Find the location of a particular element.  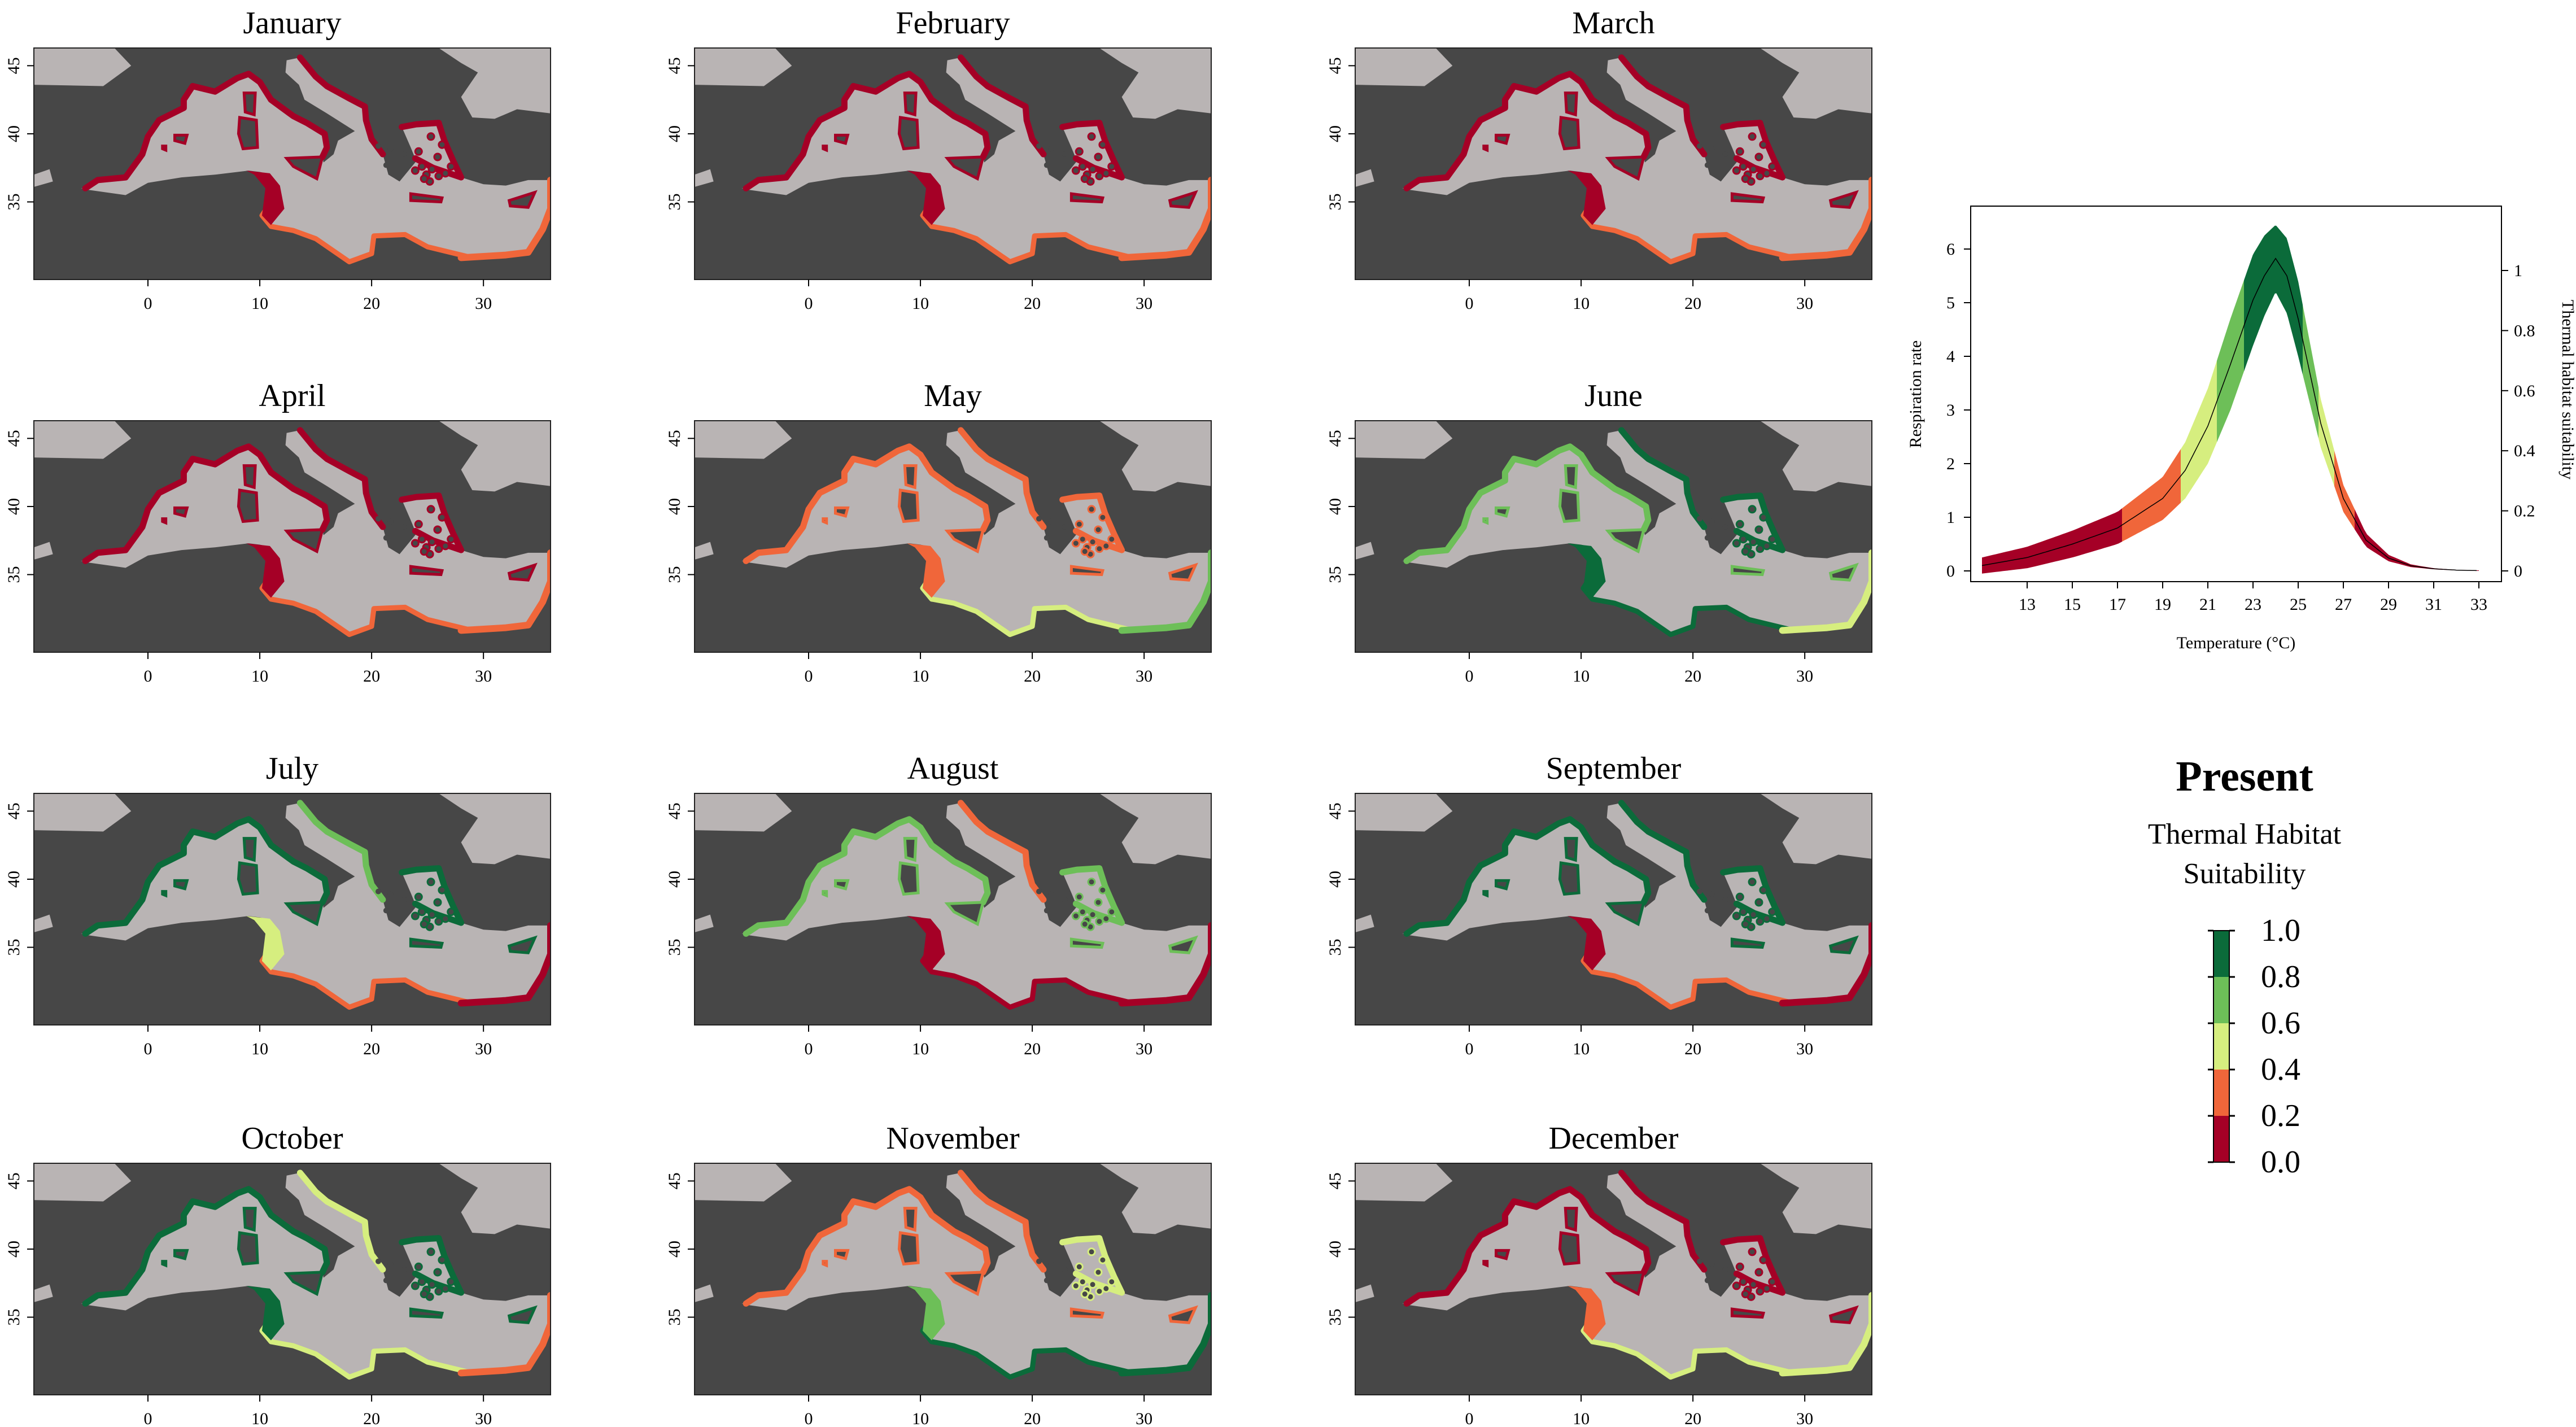

map-panel-october: October 0 10 20 30 45 40 35 is located at coordinates (278, 1274).